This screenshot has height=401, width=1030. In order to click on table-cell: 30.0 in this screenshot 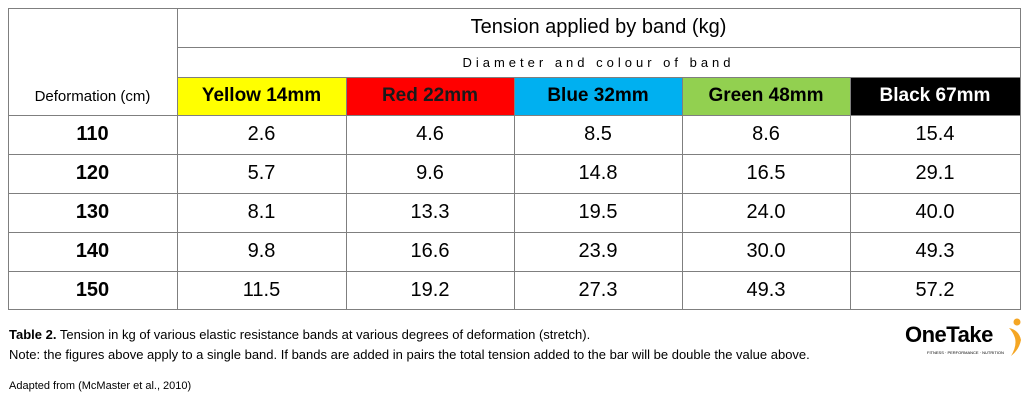, I will do `click(766, 251)`.